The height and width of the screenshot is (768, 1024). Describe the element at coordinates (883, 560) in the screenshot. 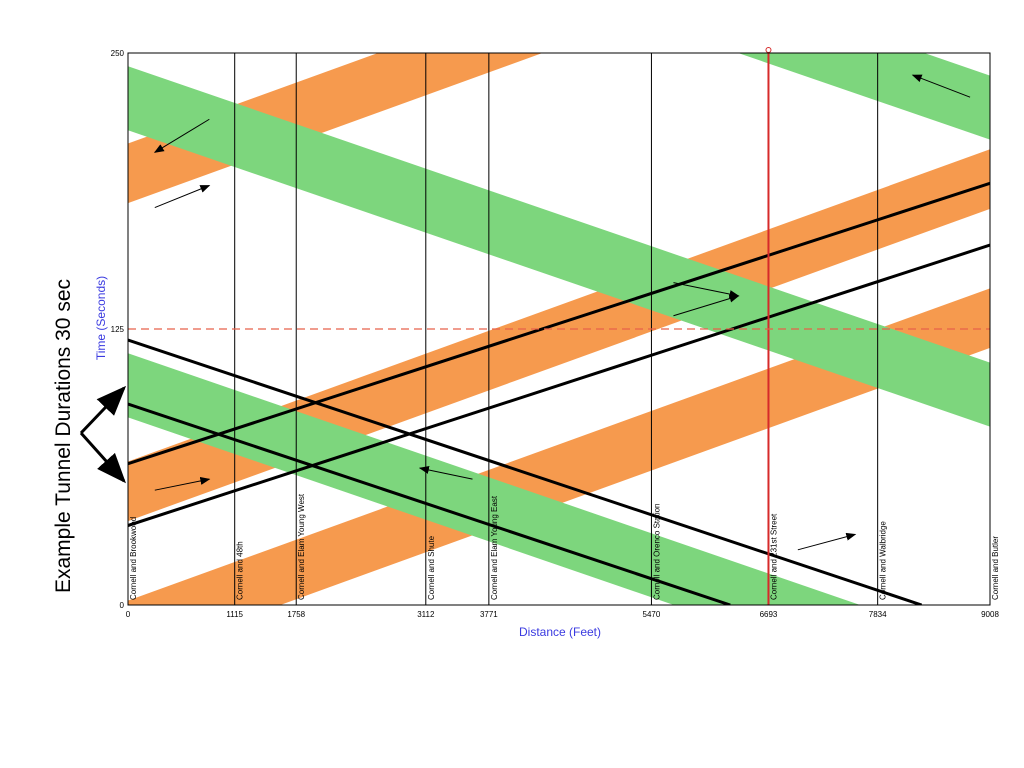

I see `intersection-label-7: Cornell and Walbridge` at that location.